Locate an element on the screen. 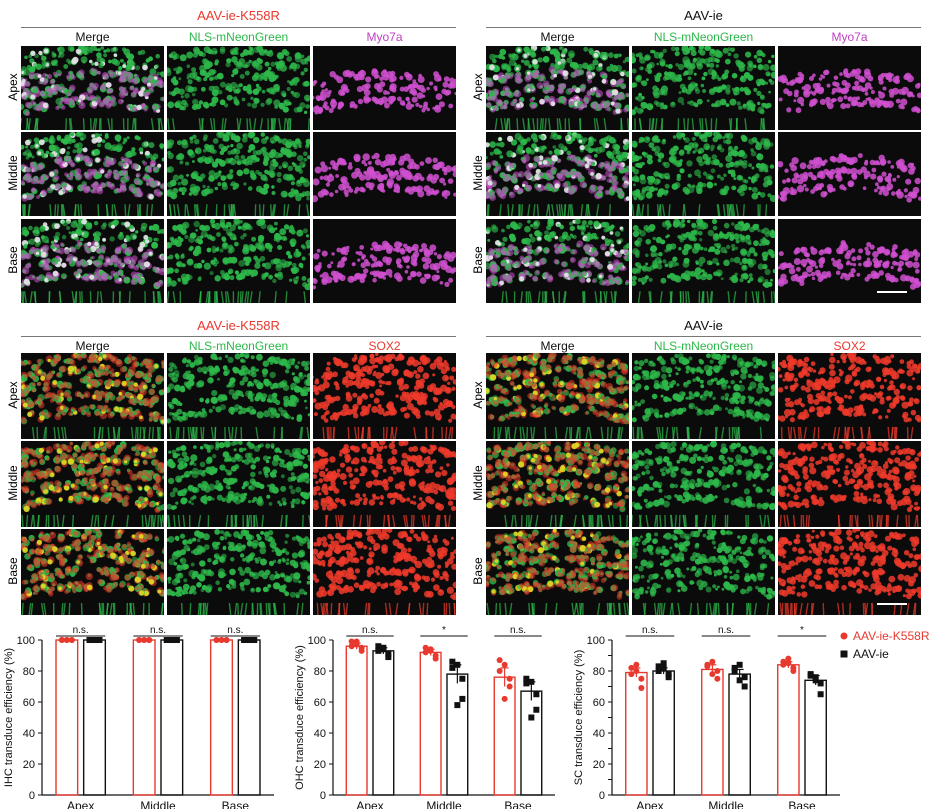  legend-marker is located at coordinates (844, 636).